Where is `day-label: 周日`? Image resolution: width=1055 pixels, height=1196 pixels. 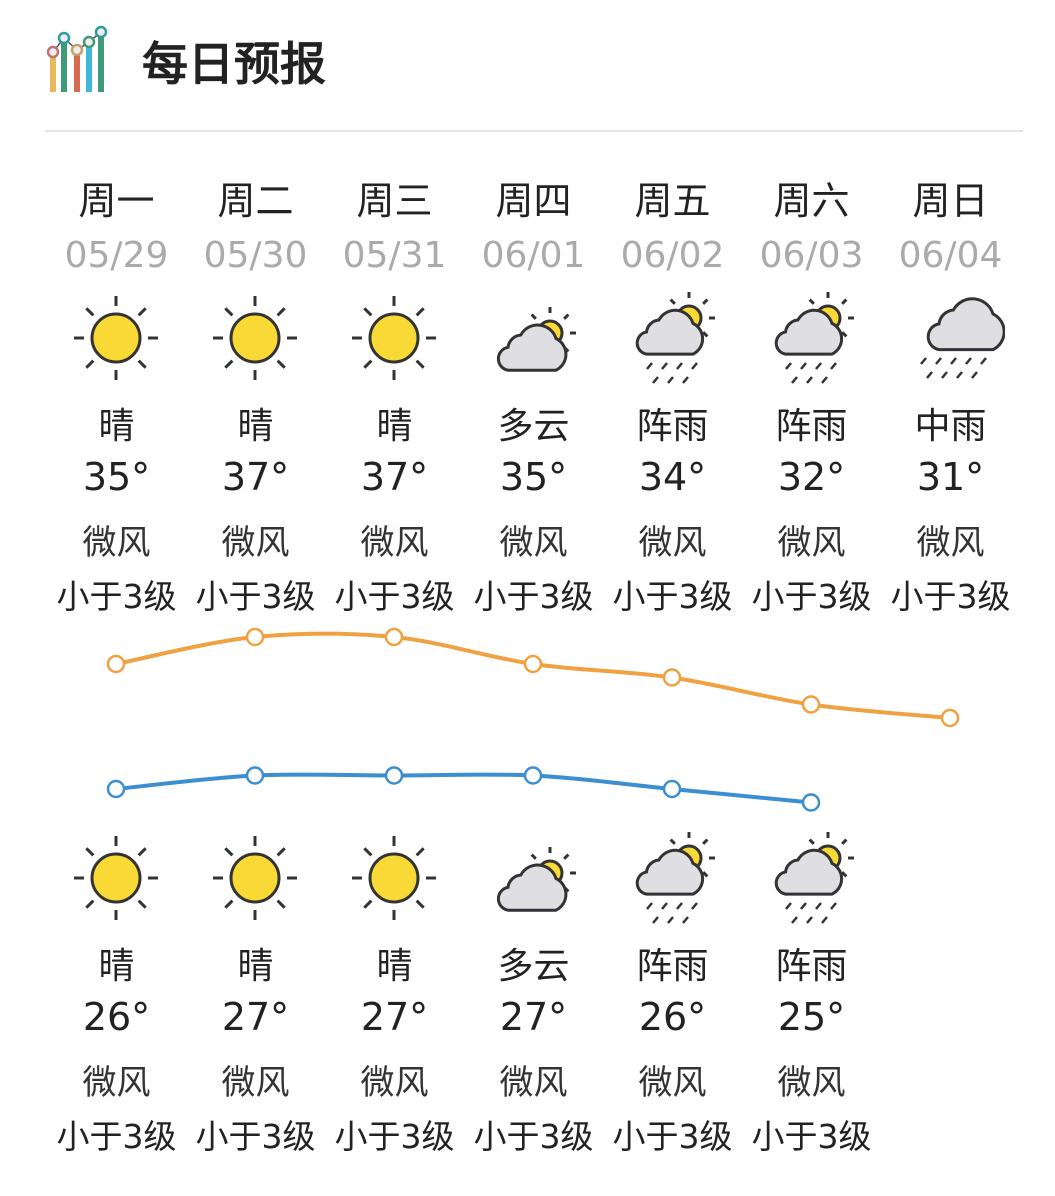 day-label: 周日 is located at coordinates (950, 201).